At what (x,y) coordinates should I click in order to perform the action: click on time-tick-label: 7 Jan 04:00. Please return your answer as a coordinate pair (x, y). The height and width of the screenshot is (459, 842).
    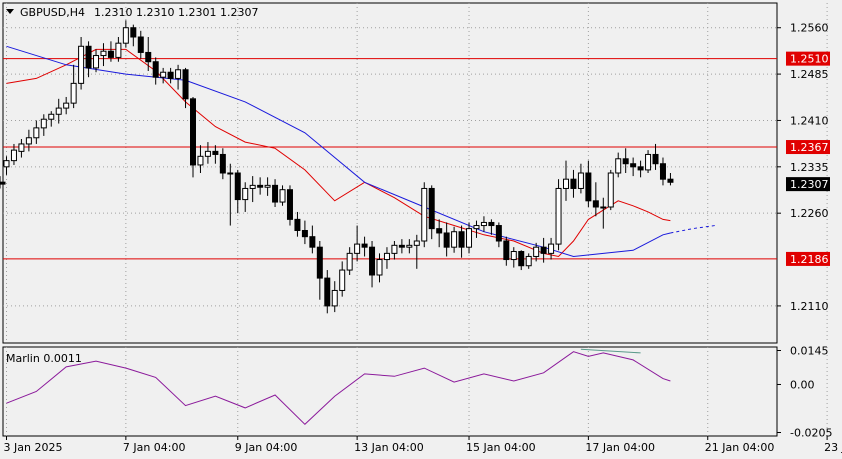
    Looking at the image, I should click on (154, 447).